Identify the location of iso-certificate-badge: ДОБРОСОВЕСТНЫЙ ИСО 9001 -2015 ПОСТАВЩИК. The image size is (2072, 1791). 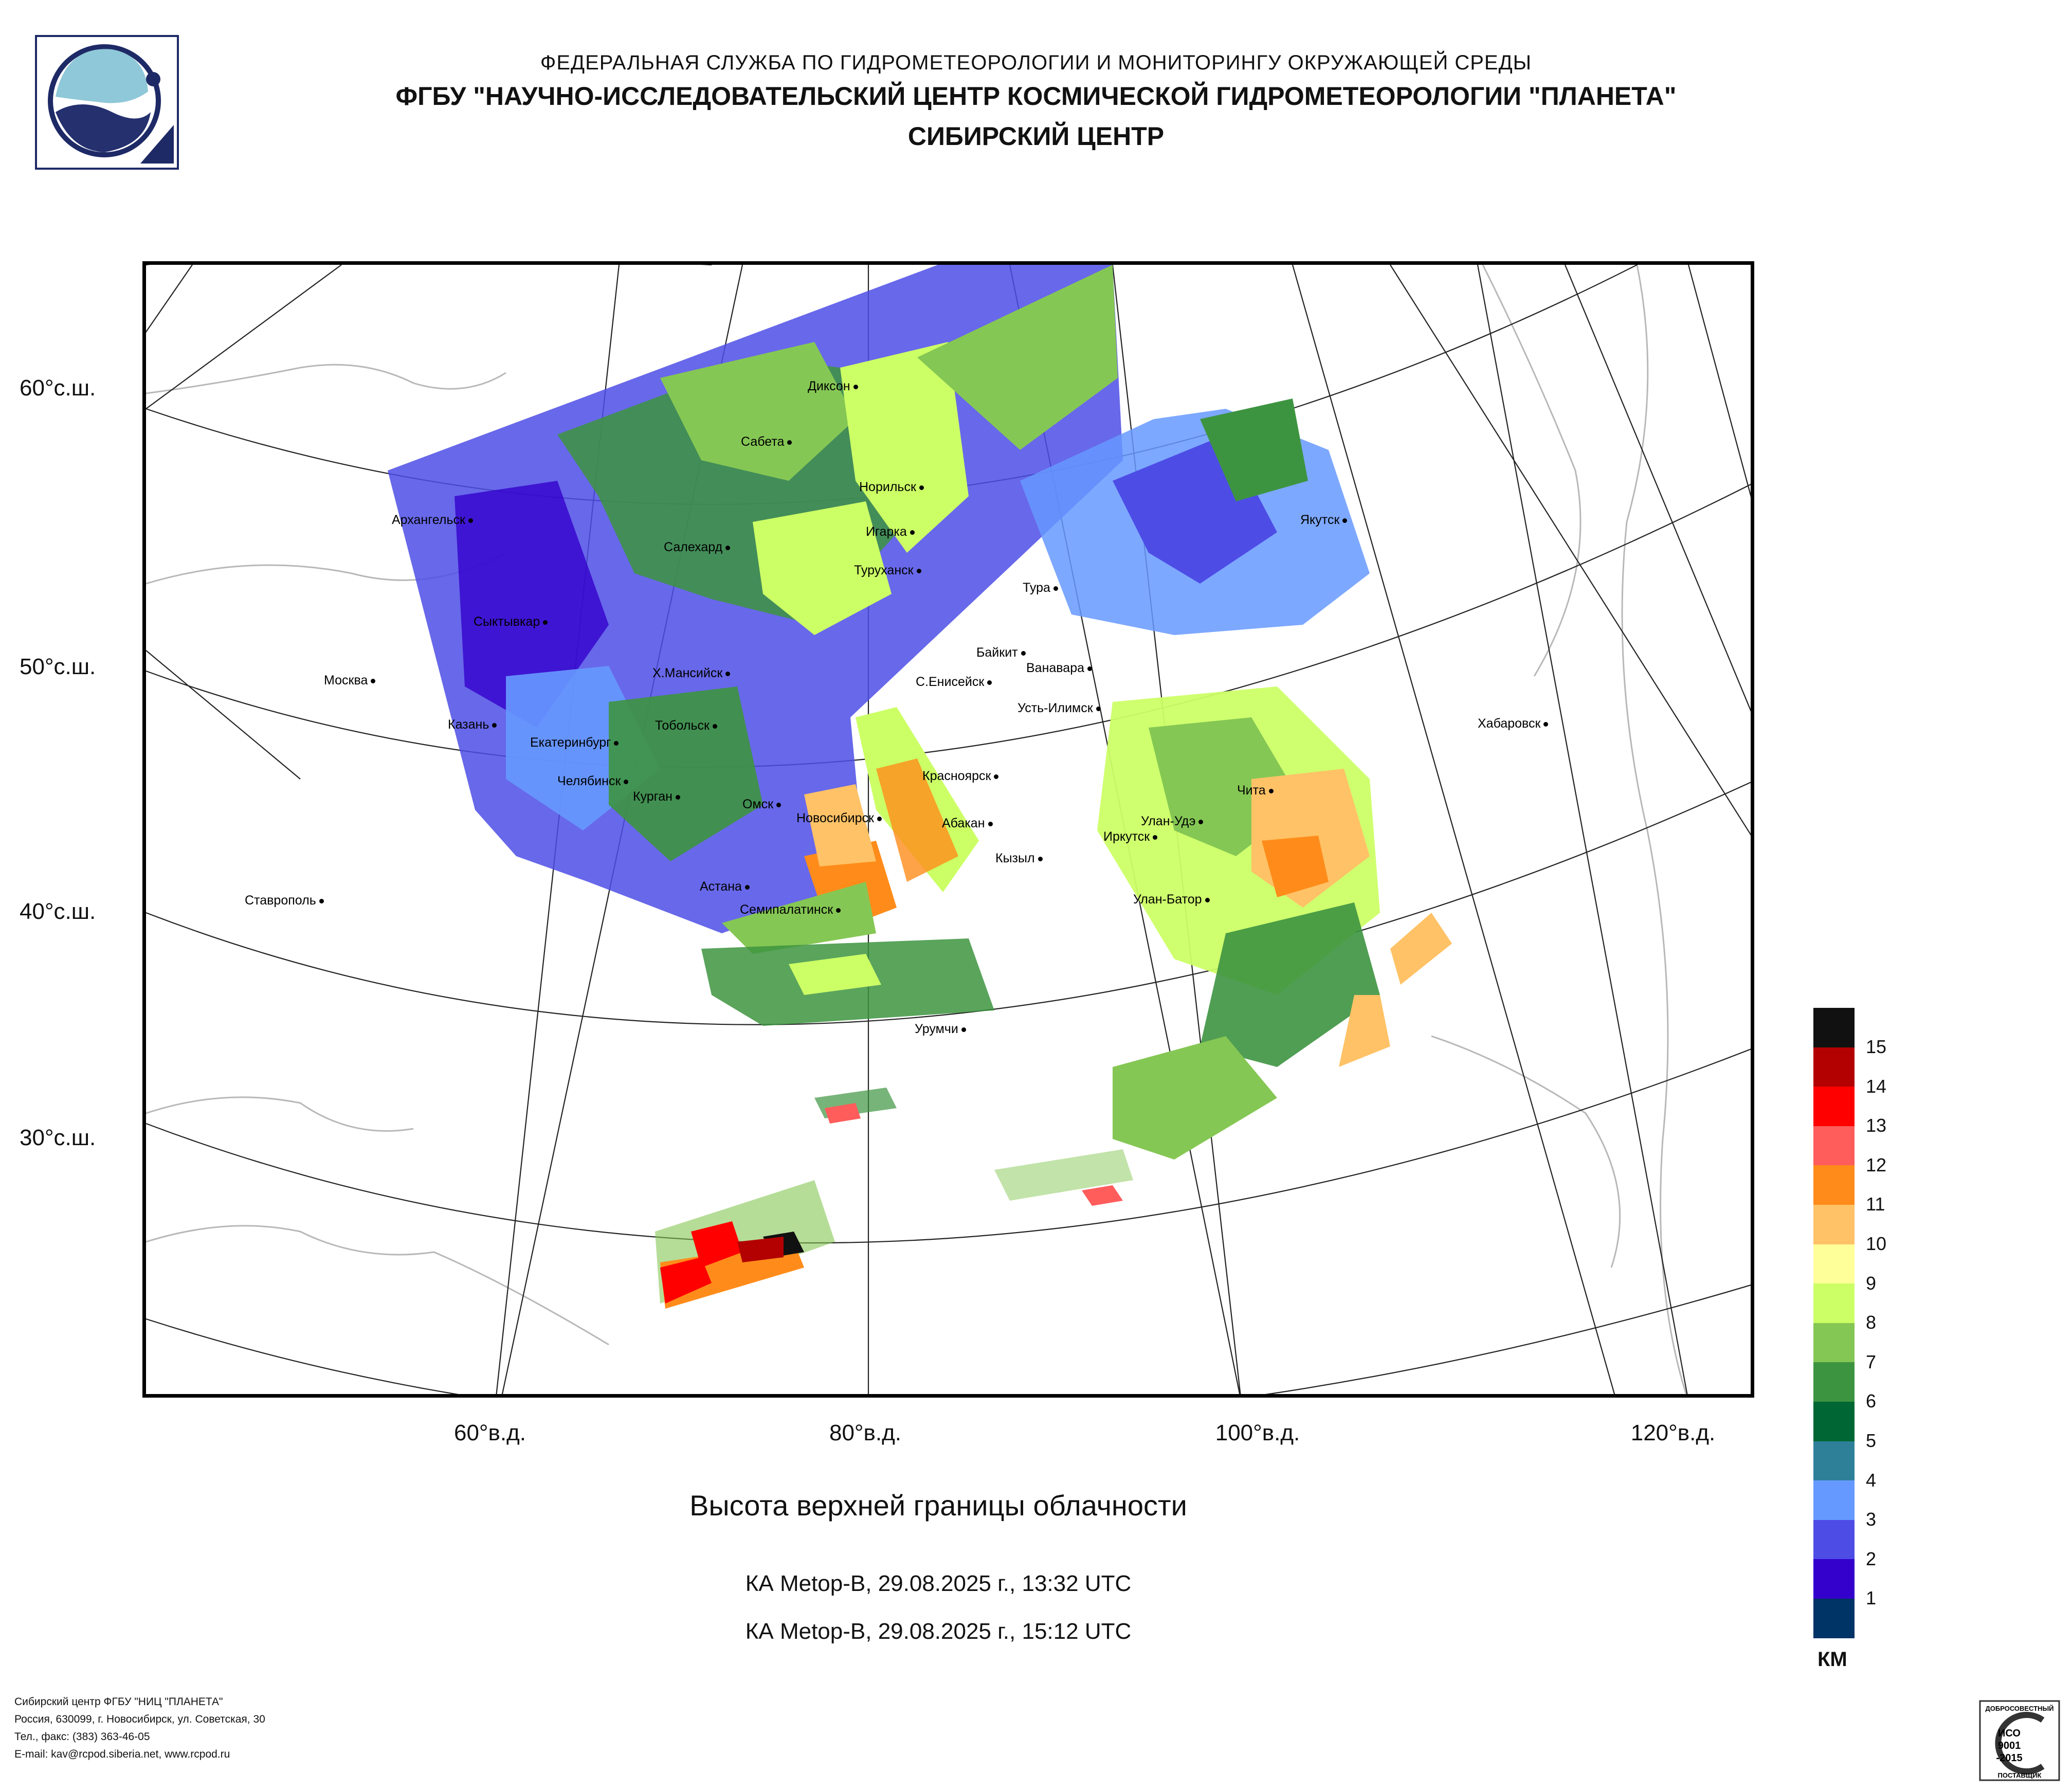
(2019, 1740).